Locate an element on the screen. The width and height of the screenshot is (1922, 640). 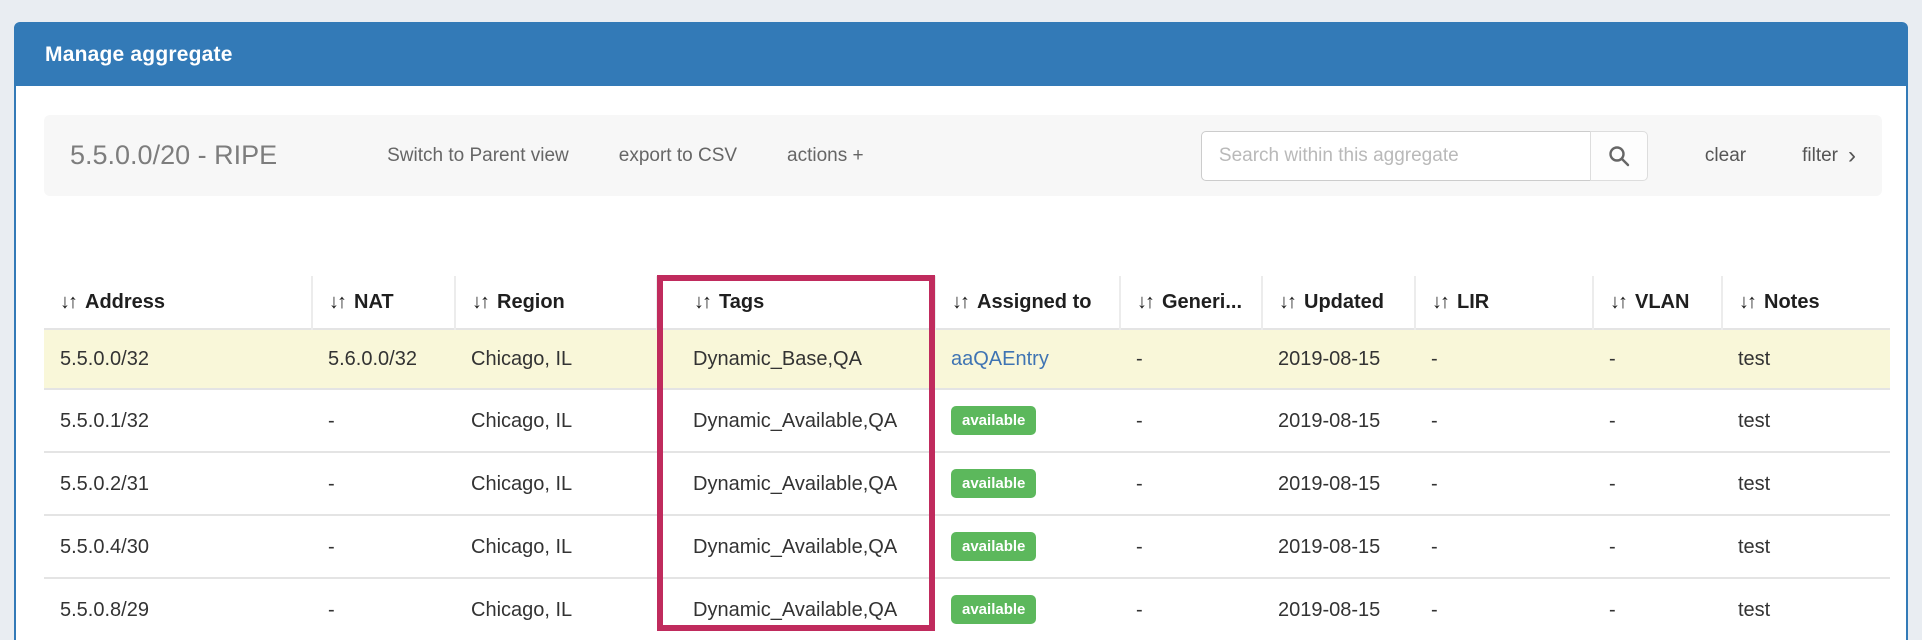
actions-menu-link: actions + is located at coordinates (825, 155).